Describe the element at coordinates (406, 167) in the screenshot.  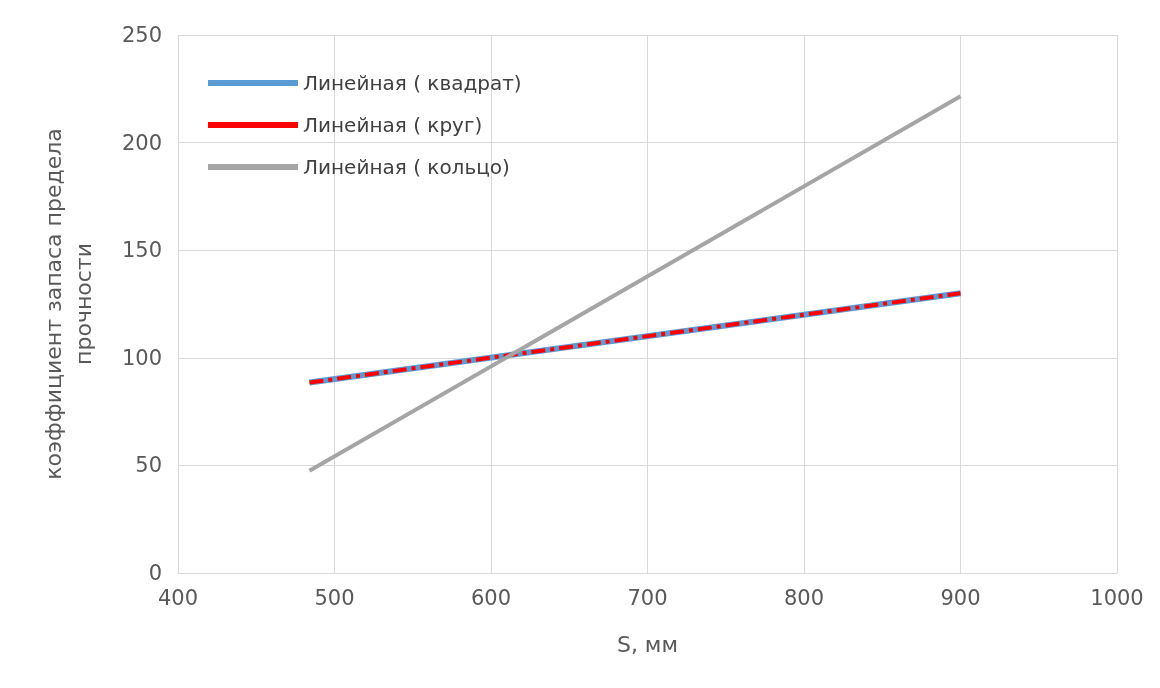
I see `legend-label: Линейная ( кольцо)` at that location.